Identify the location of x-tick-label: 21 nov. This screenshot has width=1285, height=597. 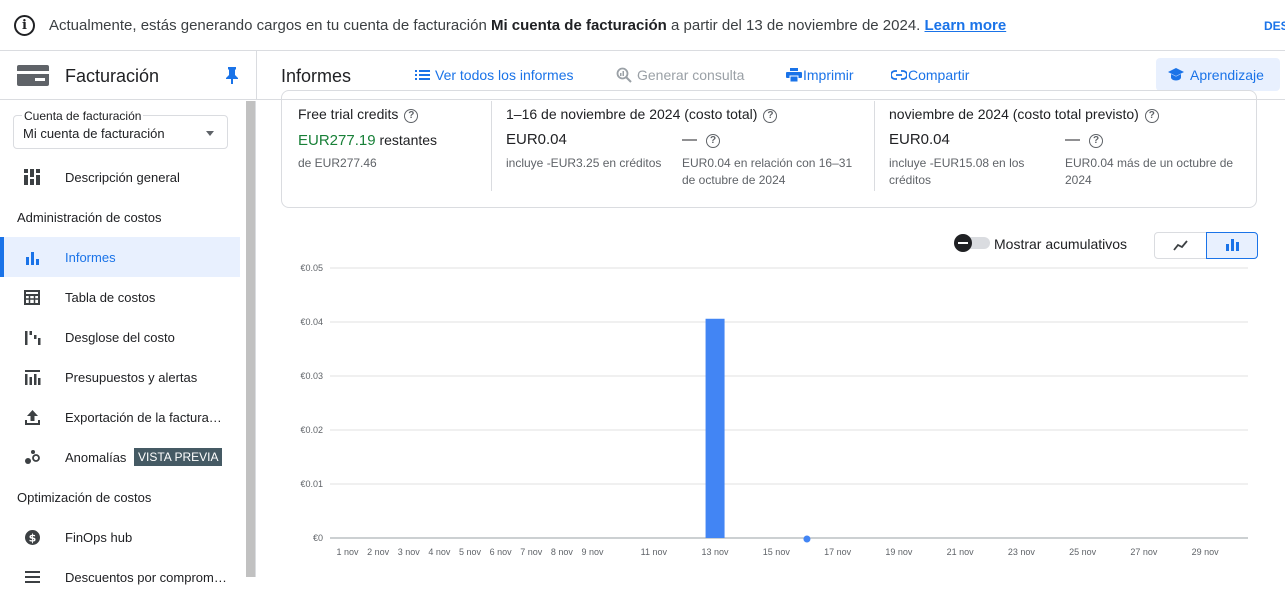
(961, 552).